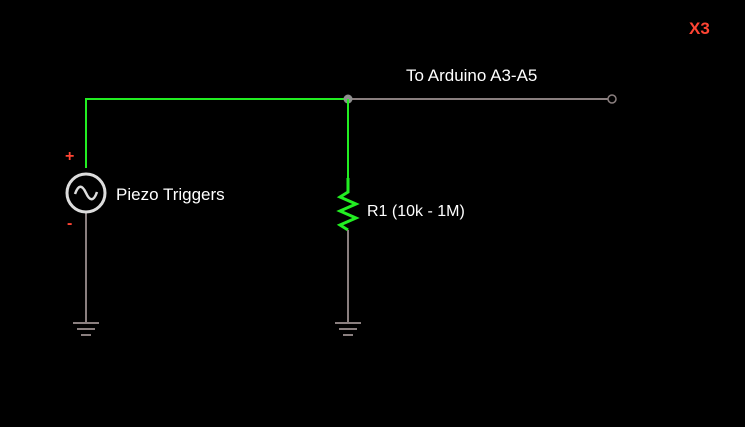 This screenshot has height=427, width=745. What do you see at coordinates (699, 28) in the screenshot?
I see `multiplier-label: X3` at bounding box center [699, 28].